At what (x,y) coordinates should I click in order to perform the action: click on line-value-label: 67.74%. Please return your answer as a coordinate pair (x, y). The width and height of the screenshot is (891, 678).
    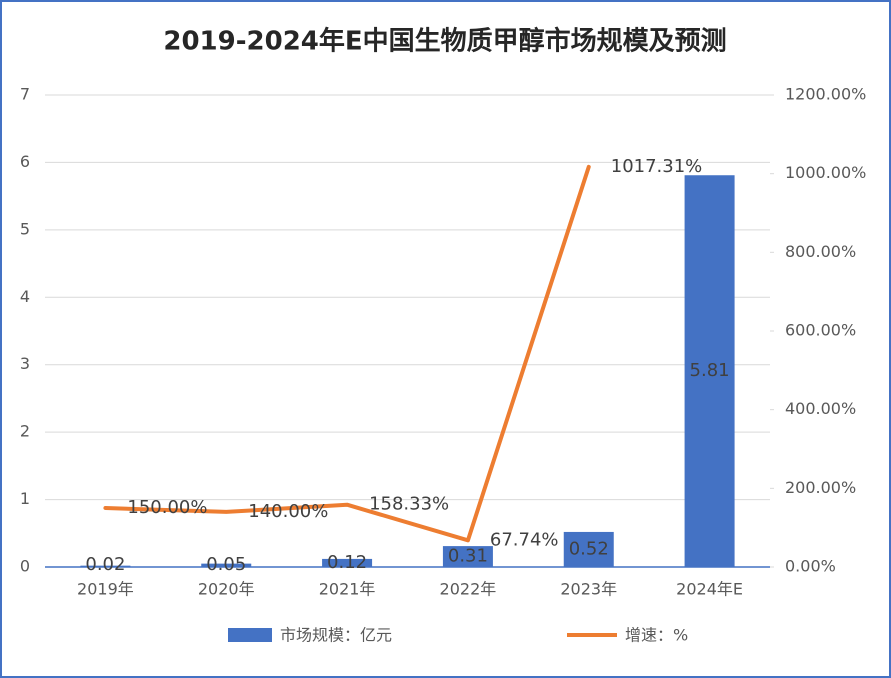
    Looking at the image, I should click on (524, 539).